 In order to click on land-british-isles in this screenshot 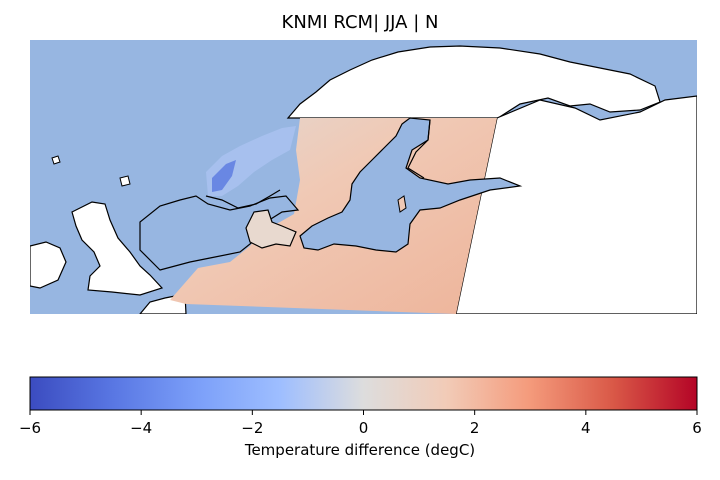, I will do `click(117, 248)`.